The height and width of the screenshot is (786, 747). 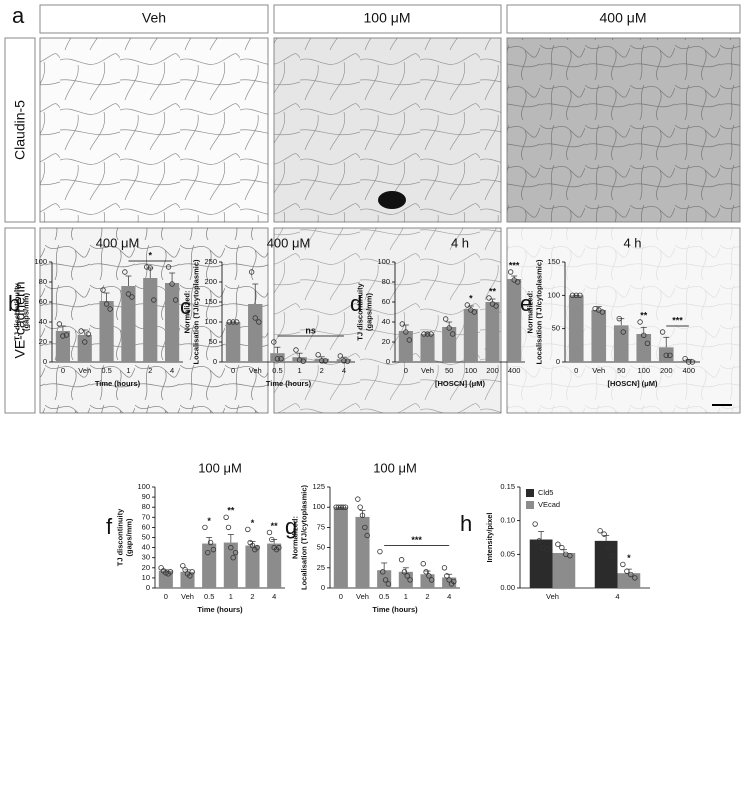 I want to click on y-tick-label: 150, so click(x=210, y=301).